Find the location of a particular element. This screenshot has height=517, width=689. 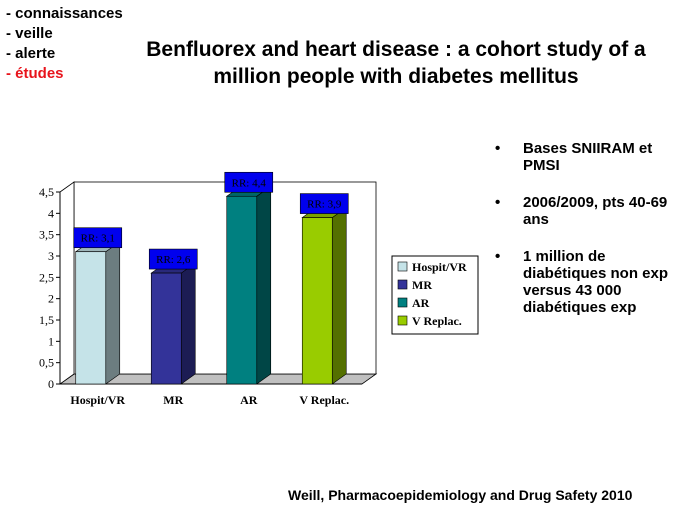

menu-item-alerte: - alerte is located at coordinates (31, 53).